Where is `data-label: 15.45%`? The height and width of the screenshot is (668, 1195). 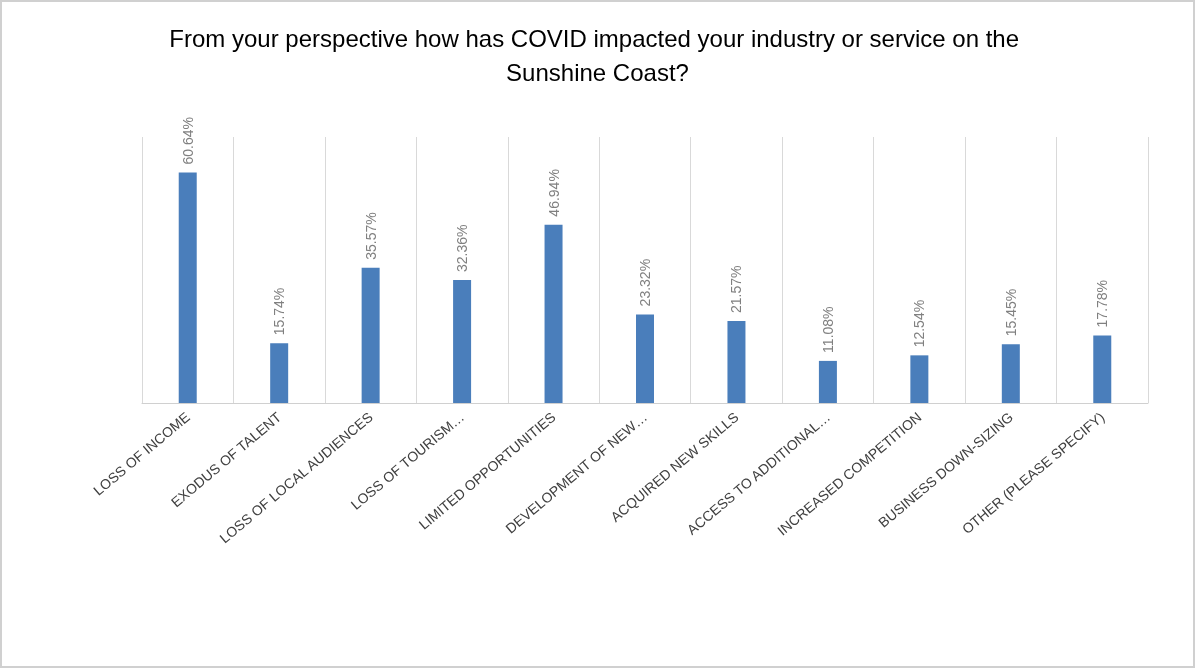 data-label: 15.45% is located at coordinates (1010, 312).